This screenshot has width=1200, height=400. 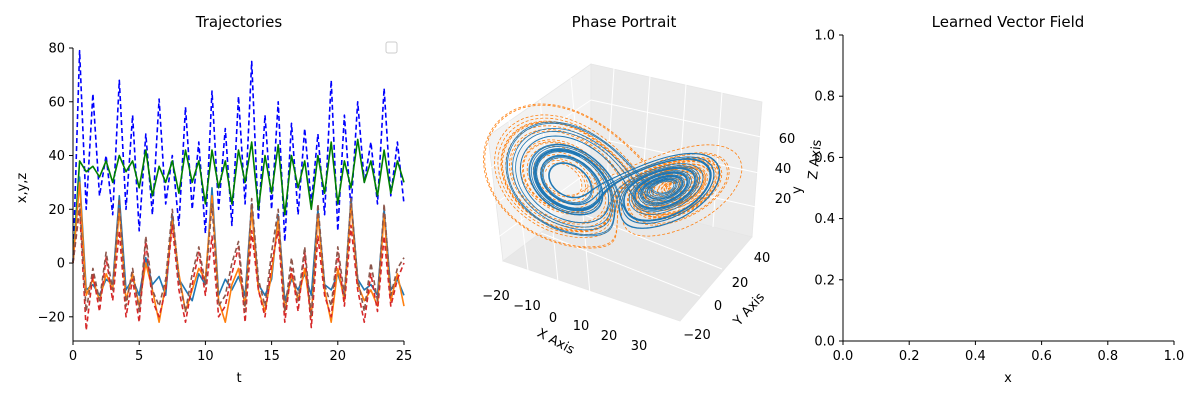 I want to click on vector-field-ytick-label: 0.8, so click(x=824, y=97).